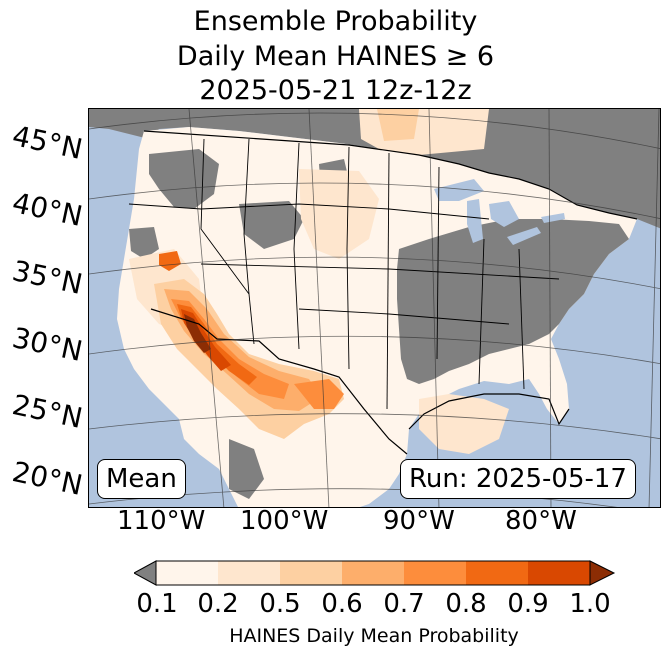 Image resolution: width=671 pixels, height=658 pixels. Describe the element at coordinates (157, 604) in the screenshot. I see `colorbar-tick-0.1: 0.1` at that location.